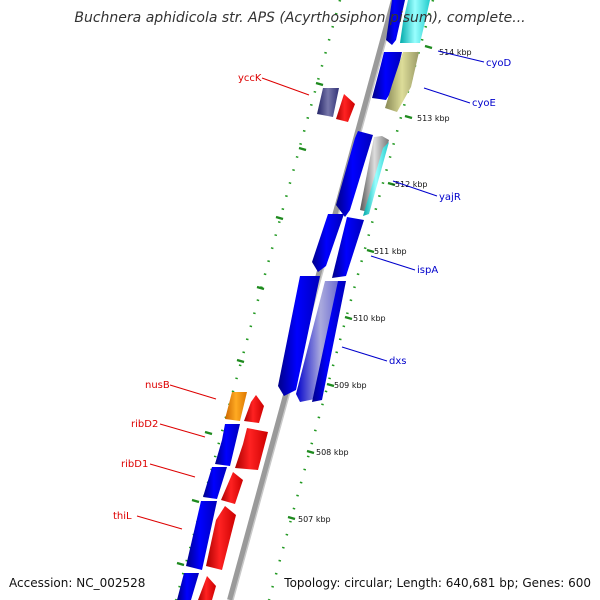 Image resolution: width=600 pixels, height=600 pixels. Describe the element at coordinates (236, 406) in the screenshot. I see `feature-nusB` at that location.